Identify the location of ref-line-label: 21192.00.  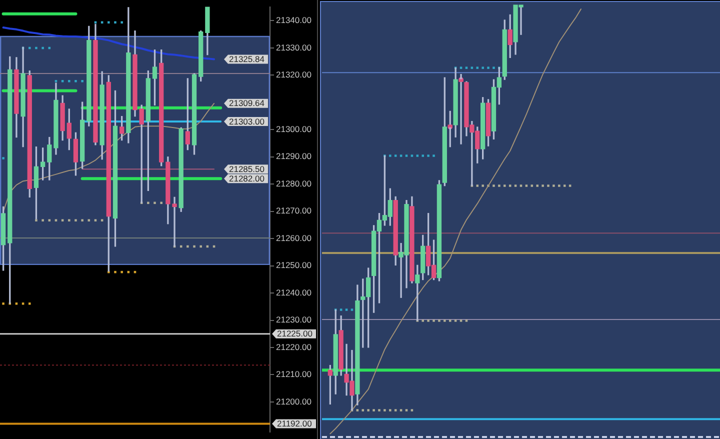
(294, 423).